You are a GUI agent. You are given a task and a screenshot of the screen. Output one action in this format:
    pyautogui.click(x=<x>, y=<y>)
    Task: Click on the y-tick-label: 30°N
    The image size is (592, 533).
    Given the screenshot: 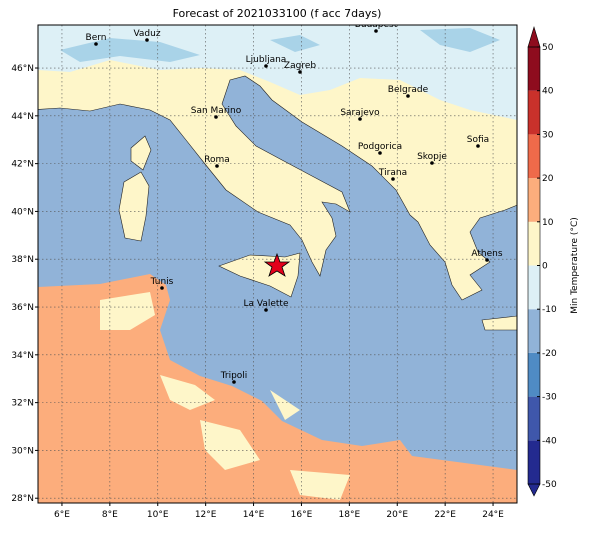 What is the action you would take?
    pyautogui.click(x=22, y=451)
    